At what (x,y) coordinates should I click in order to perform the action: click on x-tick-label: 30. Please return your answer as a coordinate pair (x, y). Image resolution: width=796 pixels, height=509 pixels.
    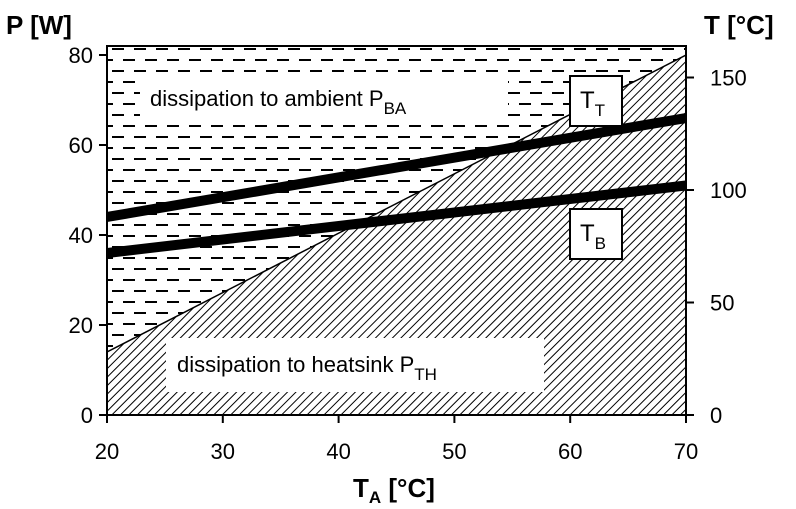
    Looking at the image, I should click on (223, 451).